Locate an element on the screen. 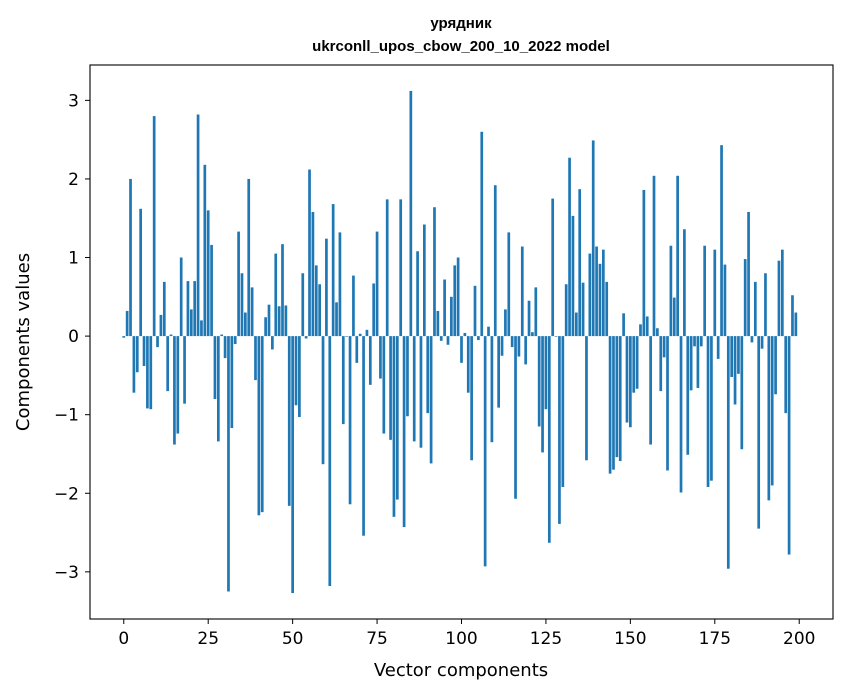  x-tick-label: 125 is located at coordinates (546, 639).